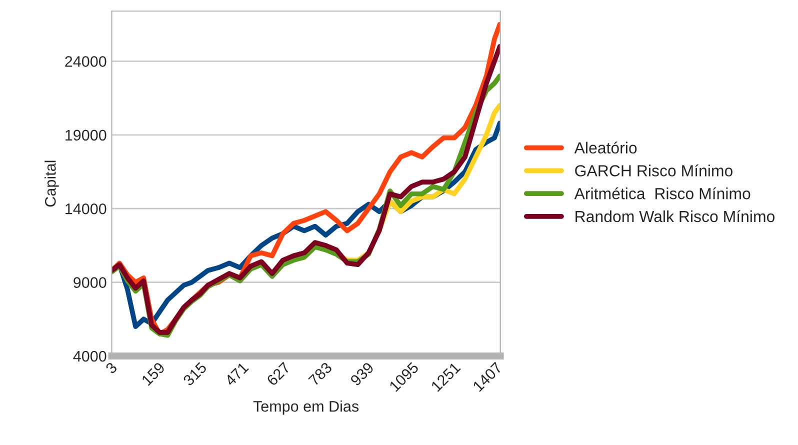 The height and width of the screenshot is (445, 798). I want to click on x-tick-label: 315, so click(195, 374).